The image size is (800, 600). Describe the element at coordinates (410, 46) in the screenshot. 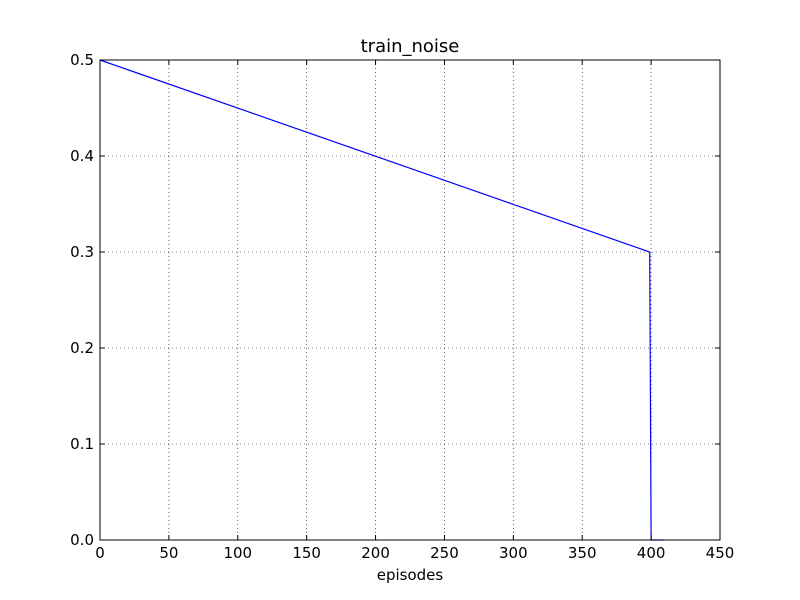

I see `chart-title: train_noise` at that location.